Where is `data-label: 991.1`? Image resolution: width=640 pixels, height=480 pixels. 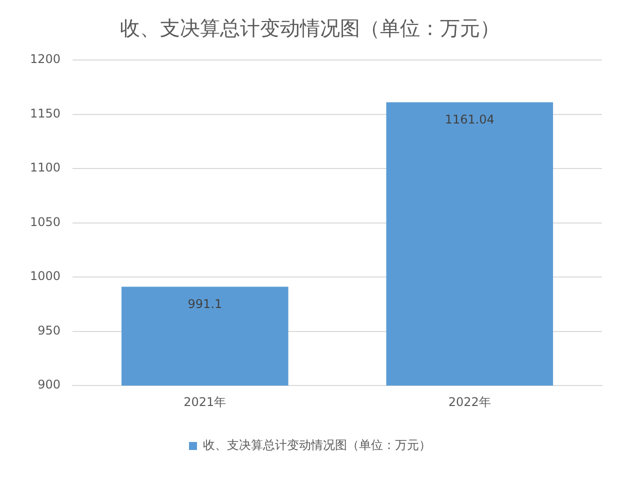
data-label: 991.1 is located at coordinates (205, 303).